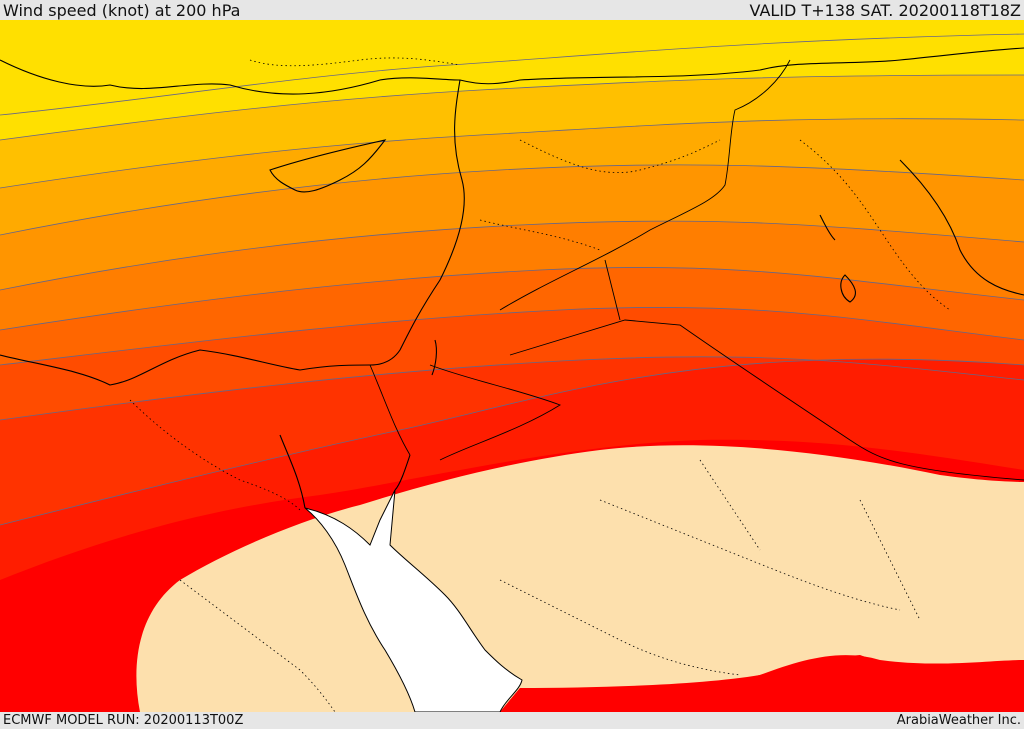 Image resolution: width=1024 pixels, height=729 pixels. I want to click on gulf-suez, so click(292, 471).